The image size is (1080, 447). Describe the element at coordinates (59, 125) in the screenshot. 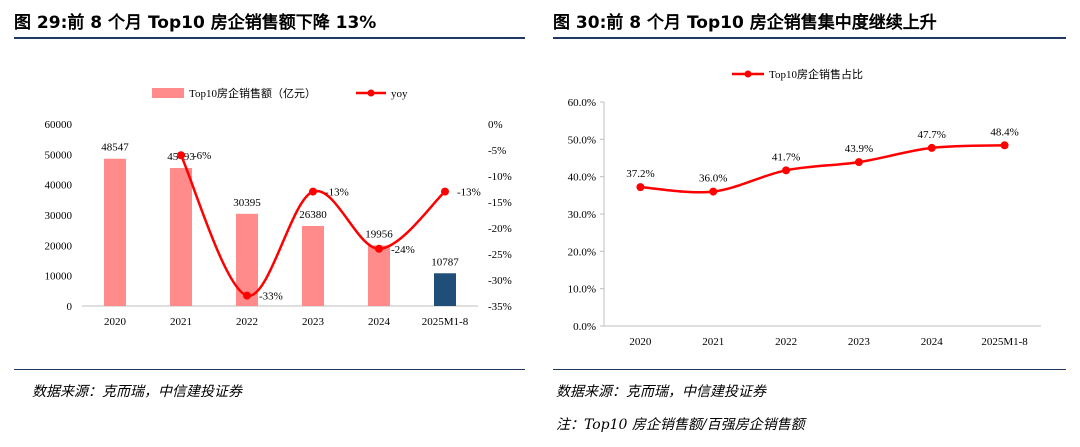

I see `y-tick-label: 60000` at that location.